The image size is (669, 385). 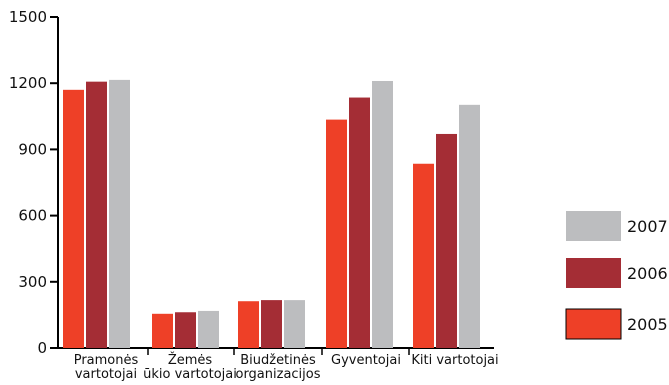 I want to click on y-axis-ticks: 0 300 600 900 1200 1500, so click(x=33, y=182).